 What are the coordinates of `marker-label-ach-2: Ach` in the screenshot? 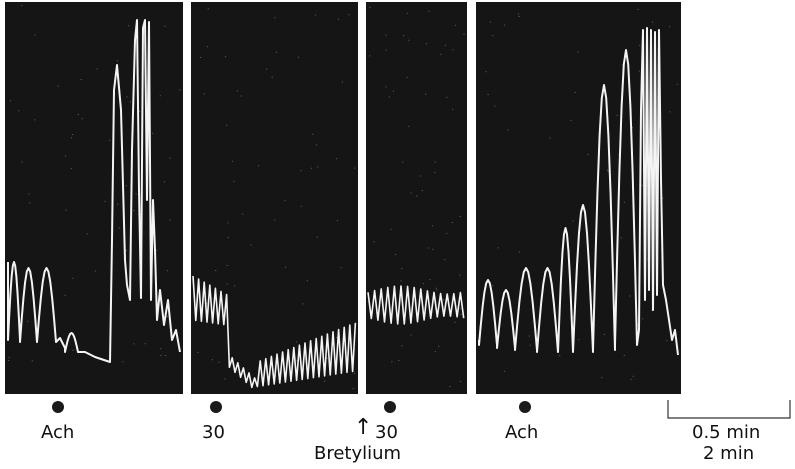 It's located at (522, 432).